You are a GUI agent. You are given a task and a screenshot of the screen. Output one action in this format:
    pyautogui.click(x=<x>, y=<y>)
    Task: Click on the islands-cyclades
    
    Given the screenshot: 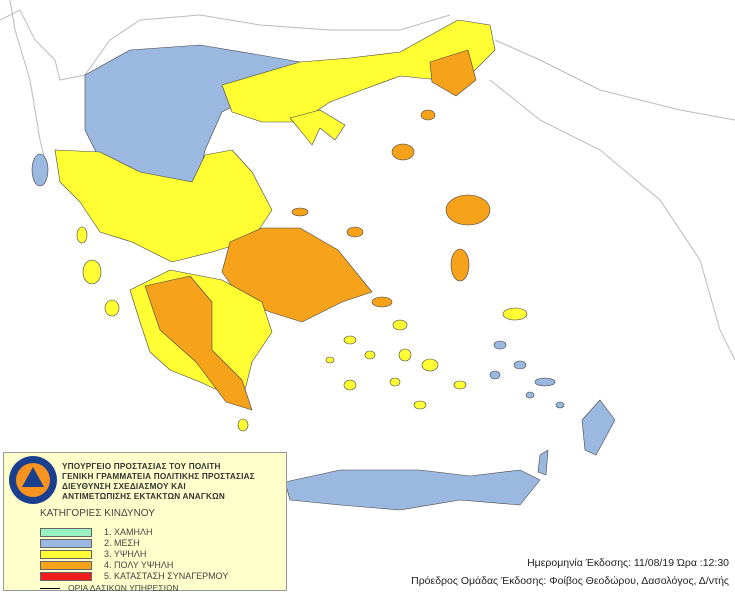 What is the action you would take?
    pyautogui.click(x=396, y=364)
    